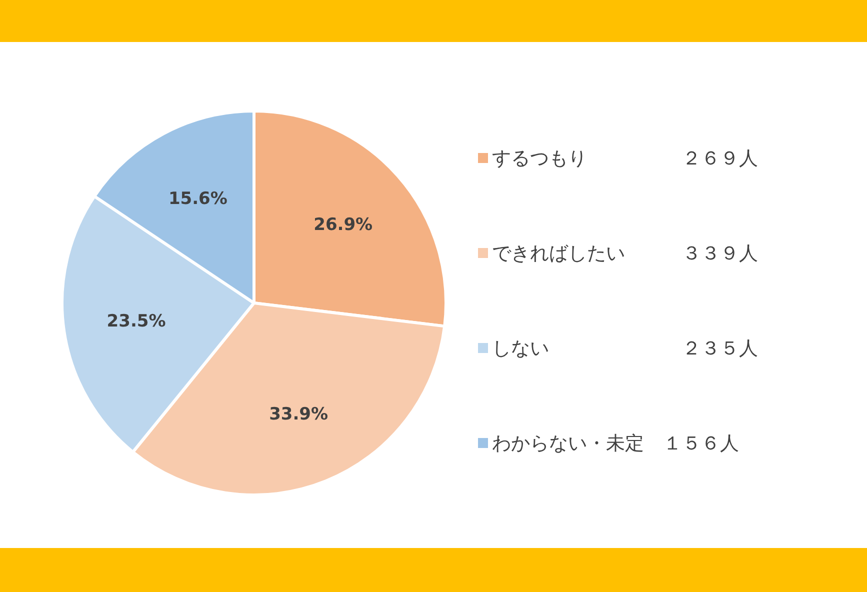 The image size is (867, 592). Describe the element at coordinates (625, 253) in the screenshot. I see `legend-label: できればしたい ３３９人` at that location.